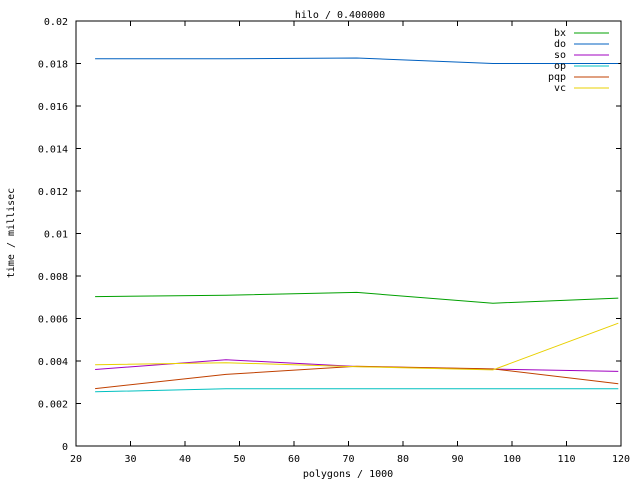 This screenshot has width=640, height=480. I want to click on x-tick-label: 70, so click(348, 459).